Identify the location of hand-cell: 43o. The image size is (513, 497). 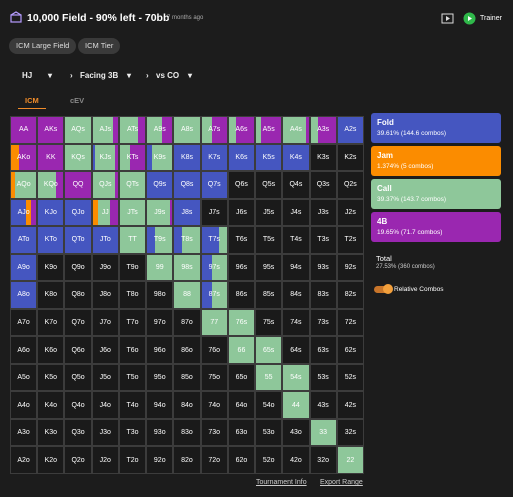
(296, 432).